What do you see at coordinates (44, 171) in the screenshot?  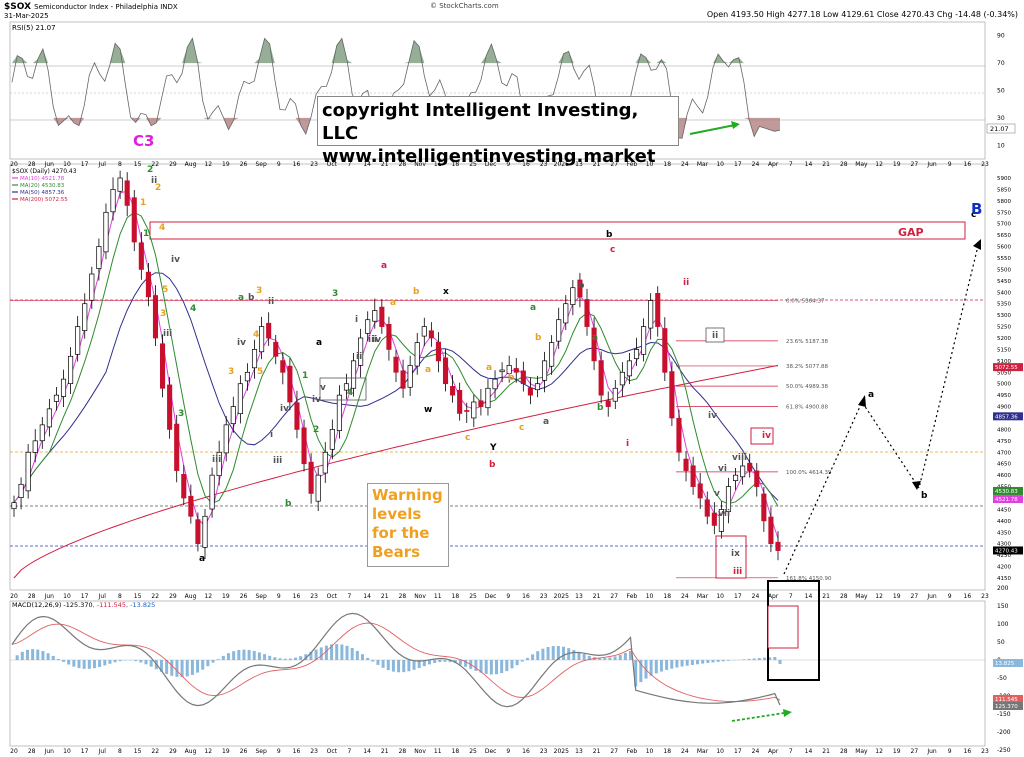 I see `price-legend-title: $SOX (Daily) 4270.43` at bounding box center [44, 171].